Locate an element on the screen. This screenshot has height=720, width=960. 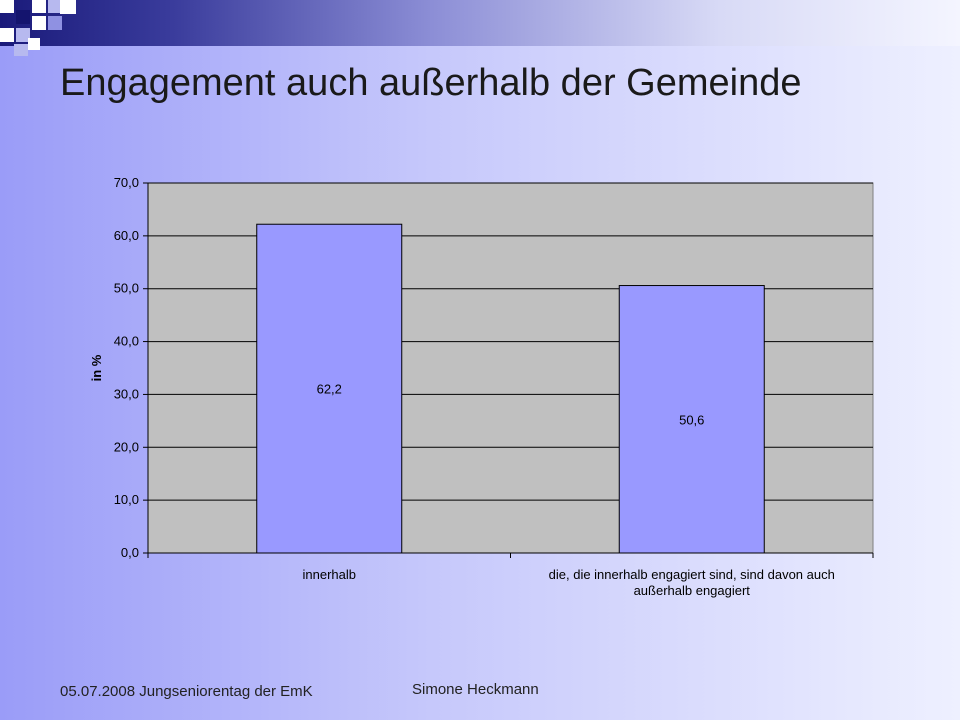
bar-value-label: 62,2 is located at coordinates (329, 389).